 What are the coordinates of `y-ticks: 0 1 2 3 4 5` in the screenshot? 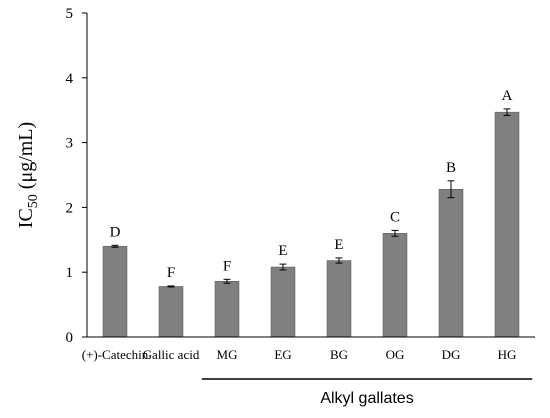 It's located at (76, 176).